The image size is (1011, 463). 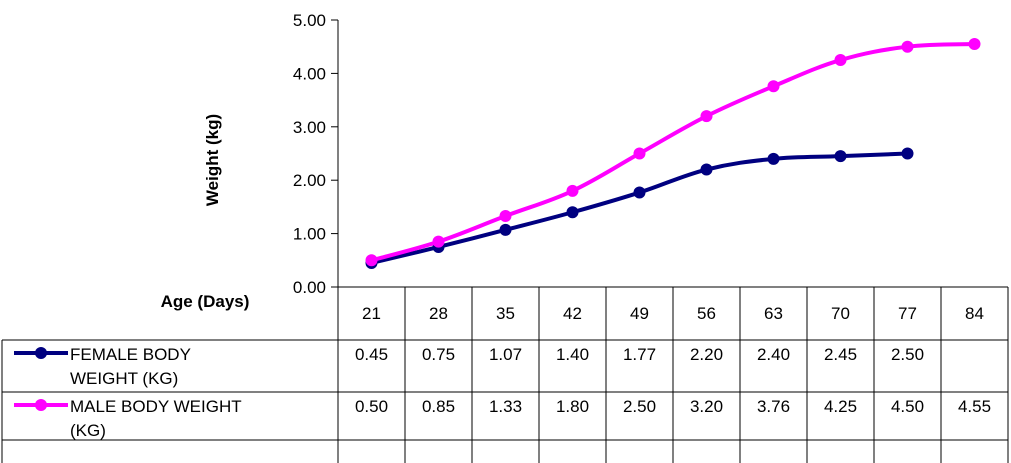 What do you see at coordinates (840, 354) in the screenshot?
I see `data-table-value: 2.45` at bounding box center [840, 354].